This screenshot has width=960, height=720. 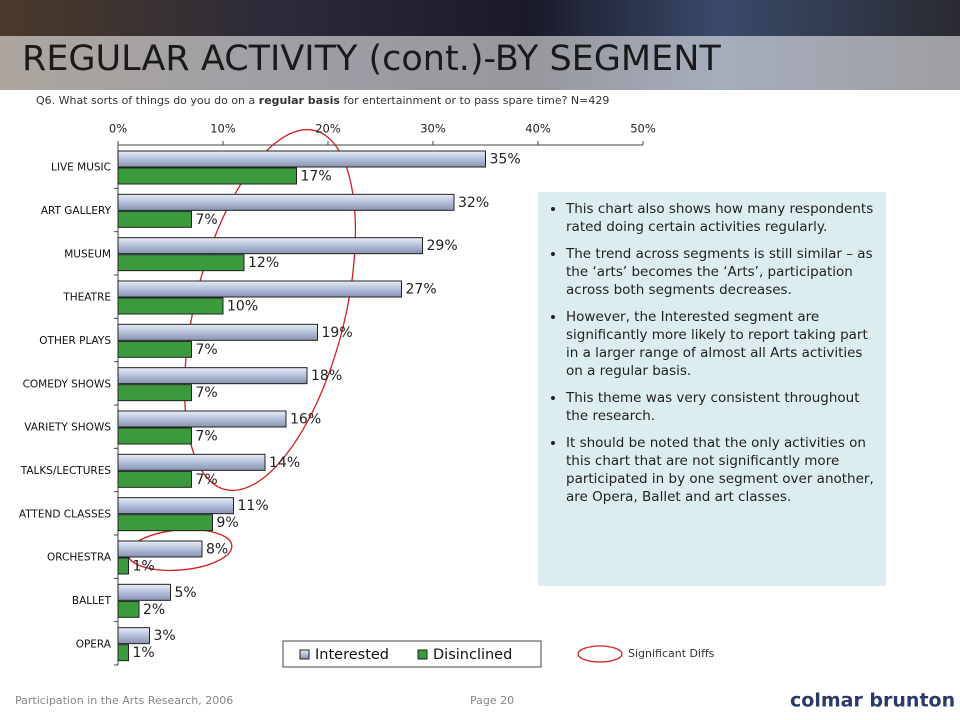 I want to click on footer: Participation in the Arts Research, 2006, so click(x=124, y=700).